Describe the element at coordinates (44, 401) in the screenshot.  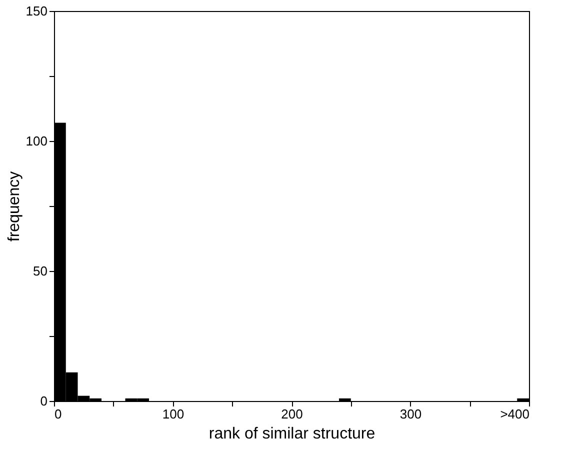
I see `y-tick-label: 0` at that location.